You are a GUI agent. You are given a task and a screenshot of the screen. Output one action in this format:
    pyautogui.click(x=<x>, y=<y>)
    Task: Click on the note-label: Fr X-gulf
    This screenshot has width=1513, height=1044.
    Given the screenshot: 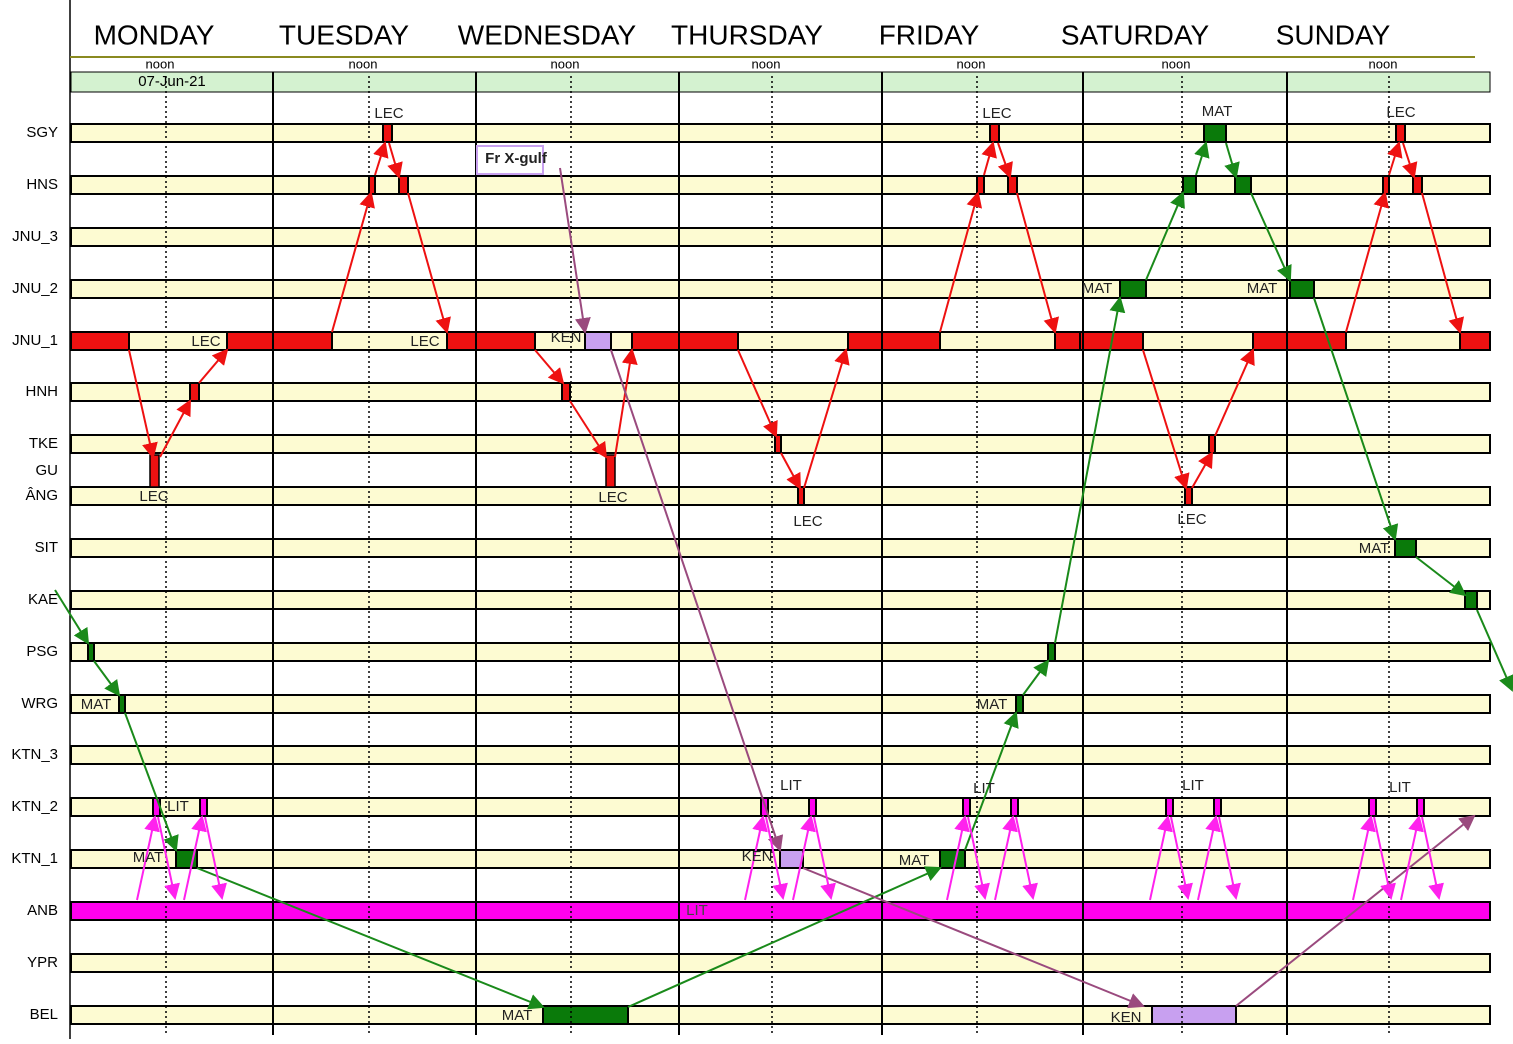 What is the action you would take?
    pyautogui.click(x=516, y=158)
    